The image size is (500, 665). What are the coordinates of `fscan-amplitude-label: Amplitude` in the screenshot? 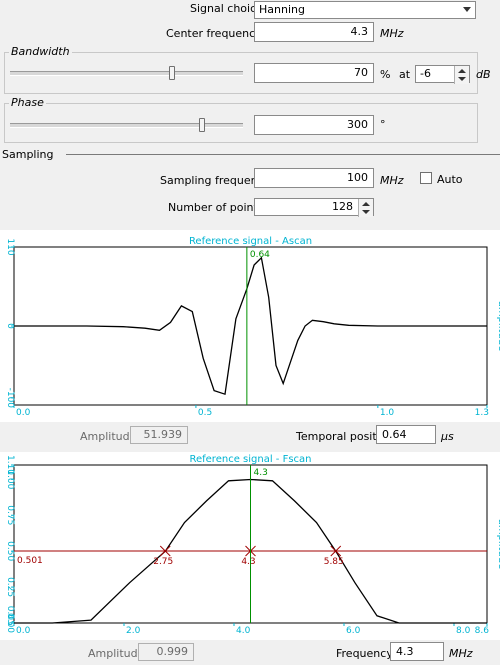 It's located at (116, 653).